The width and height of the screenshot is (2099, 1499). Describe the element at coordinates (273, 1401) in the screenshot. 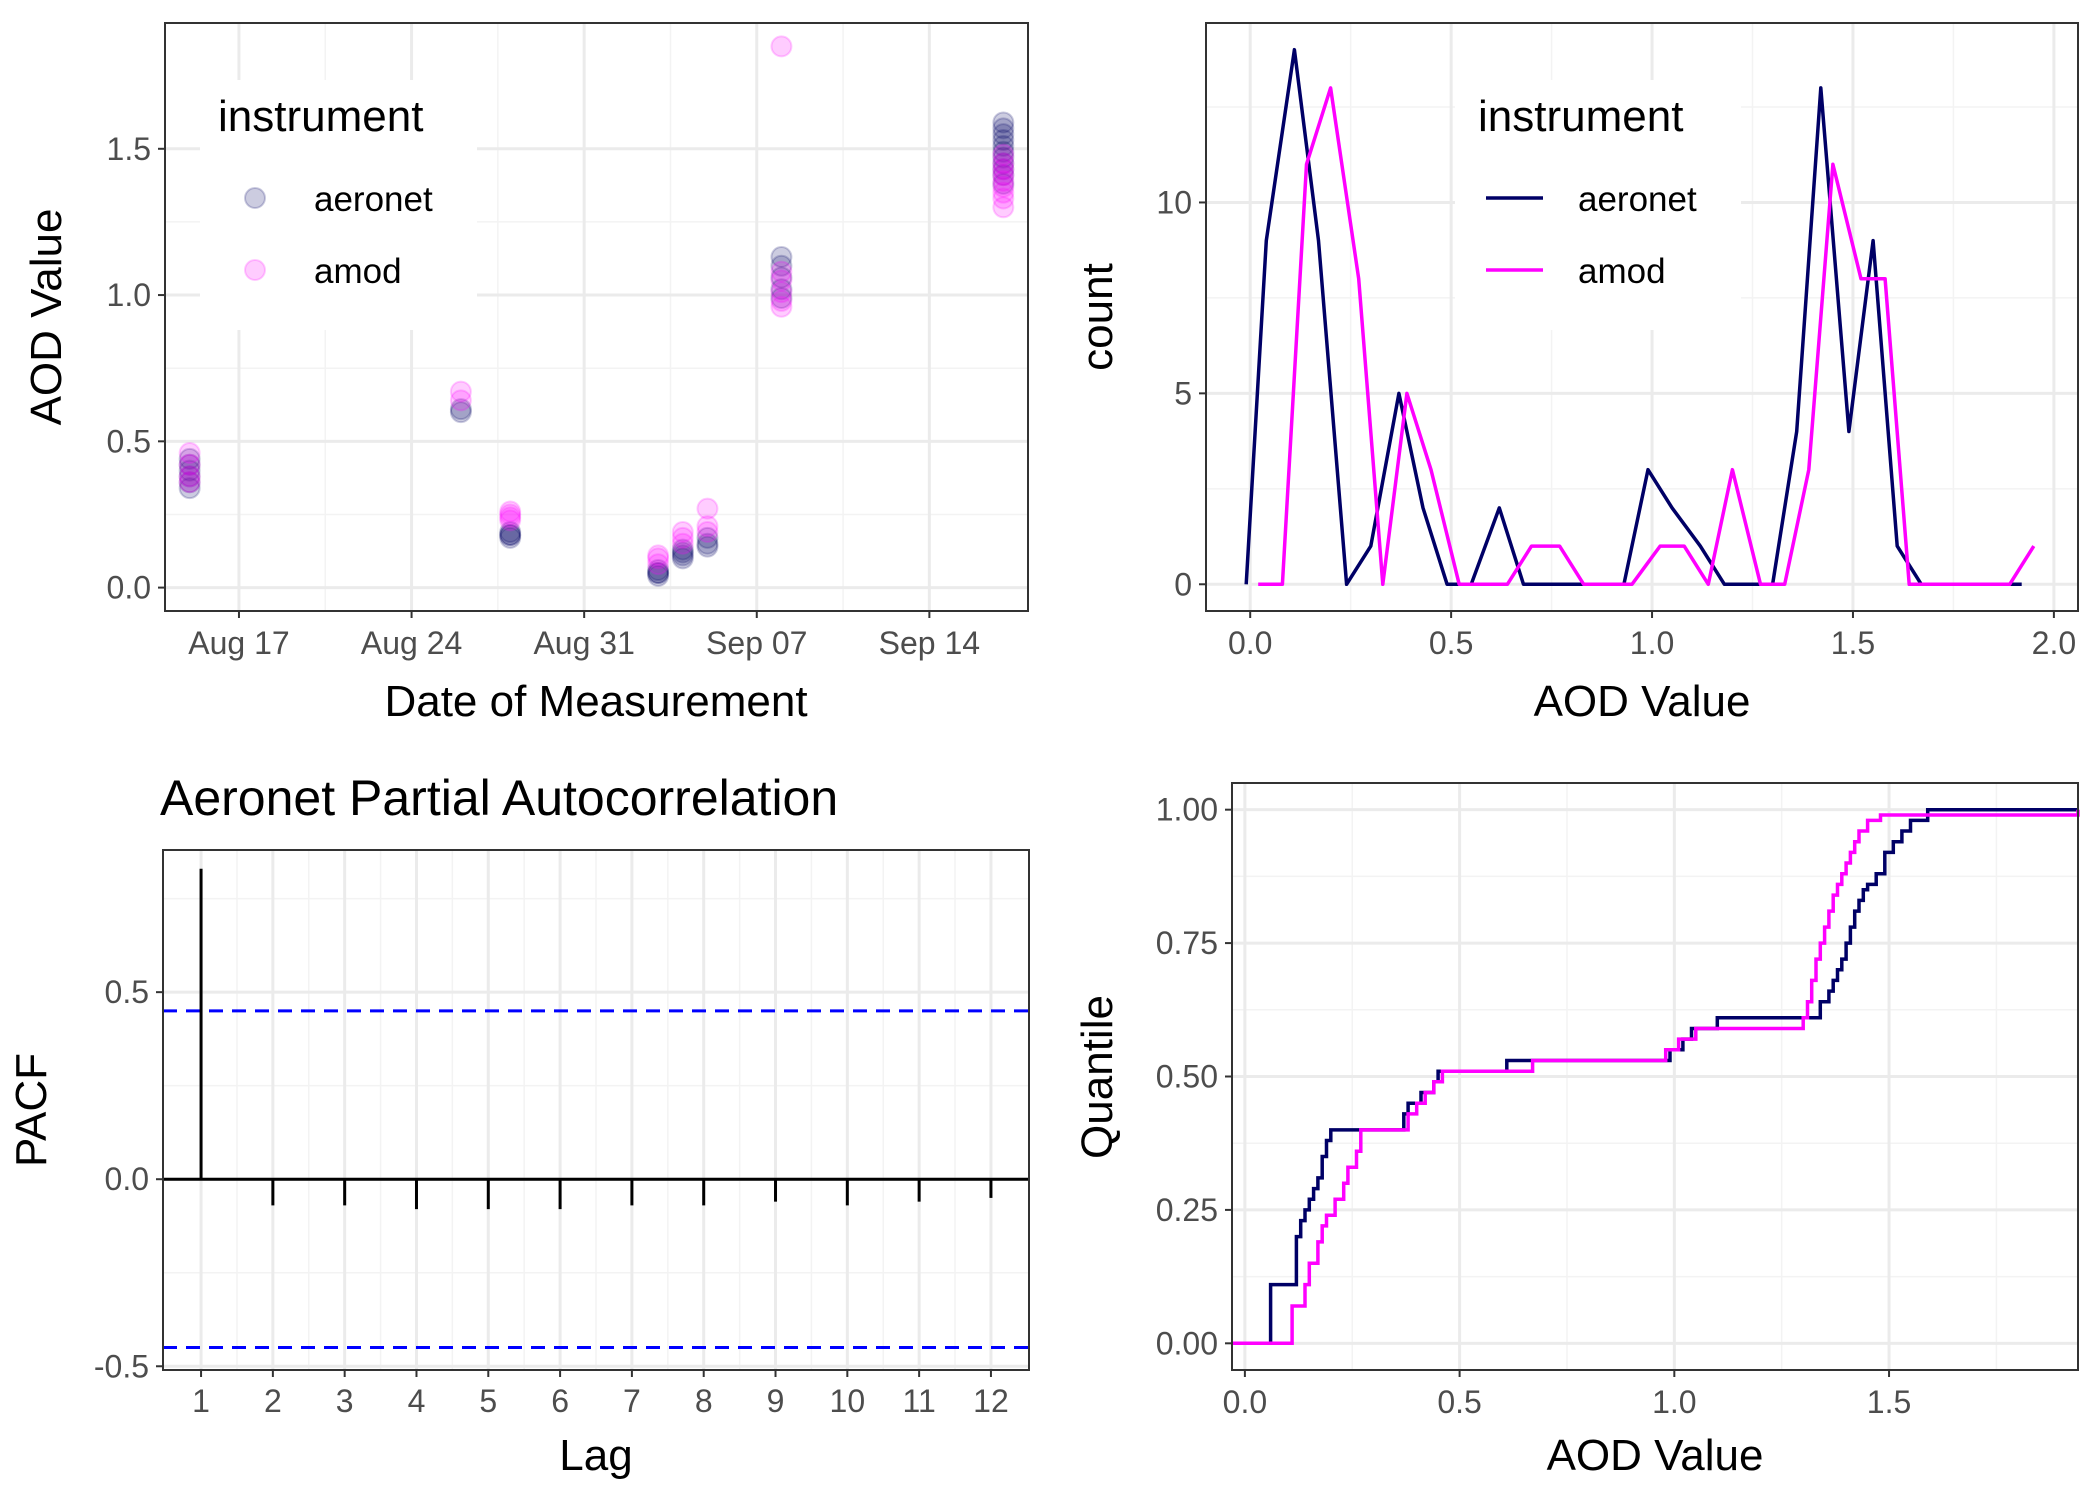

I see `x-tick-label: 2` at that location.